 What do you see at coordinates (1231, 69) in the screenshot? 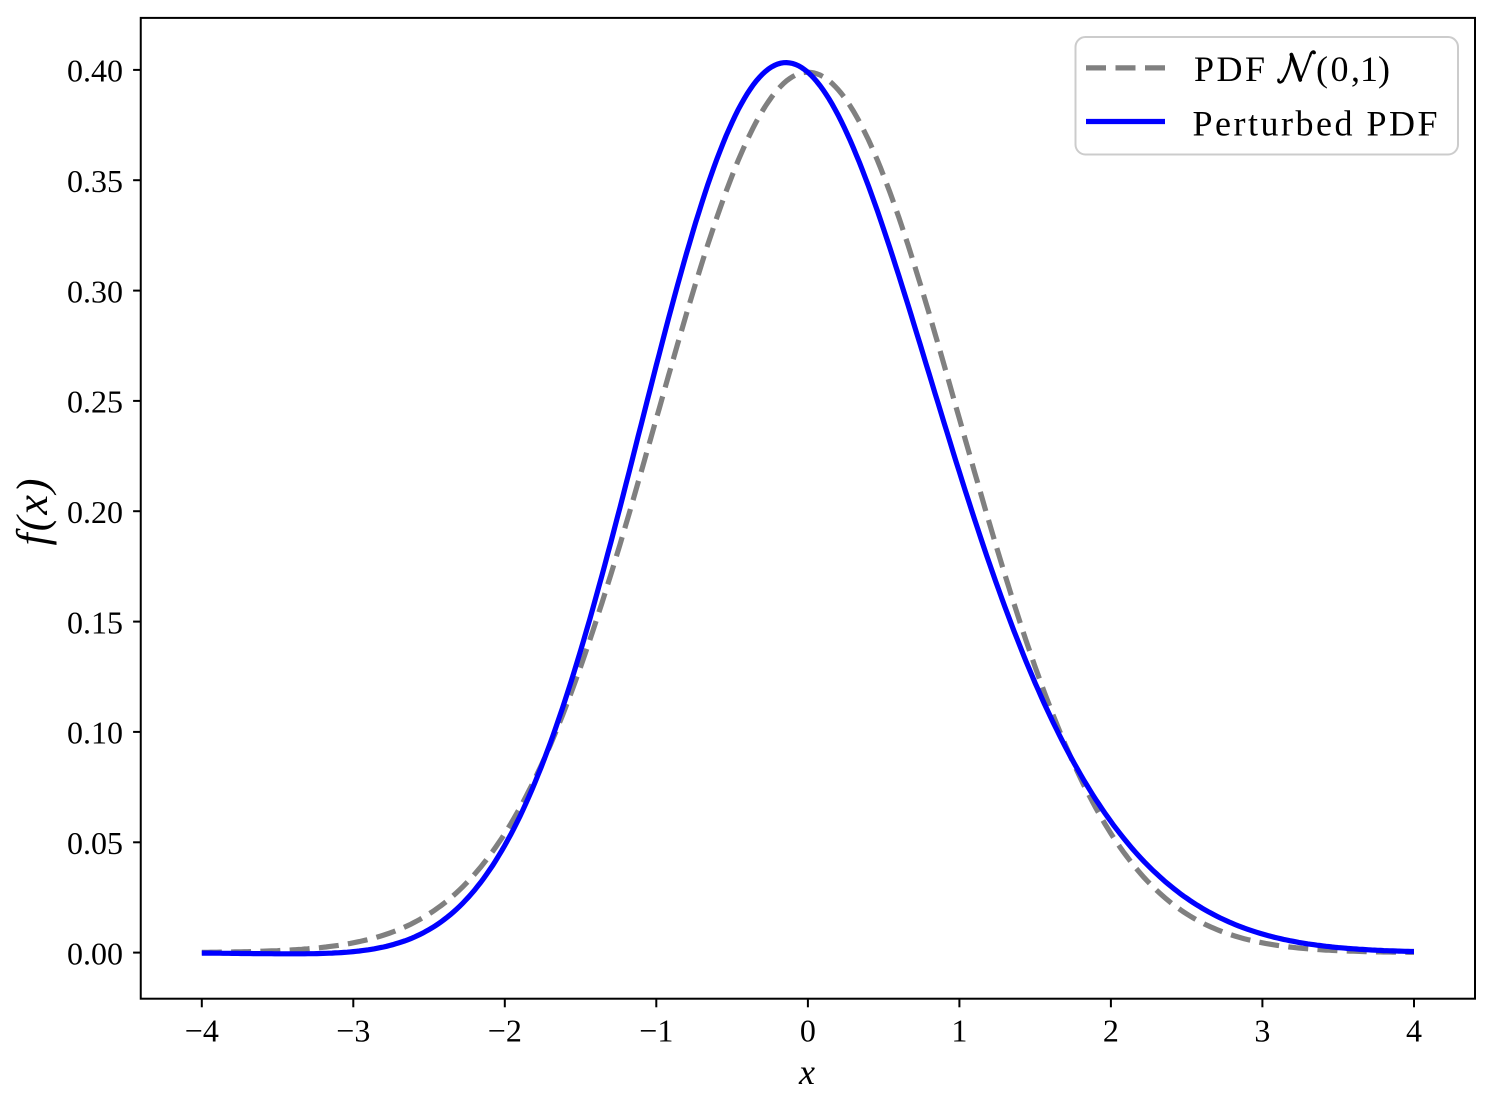
I see `svg-text: PDF` at bounding box center [1231, 69].